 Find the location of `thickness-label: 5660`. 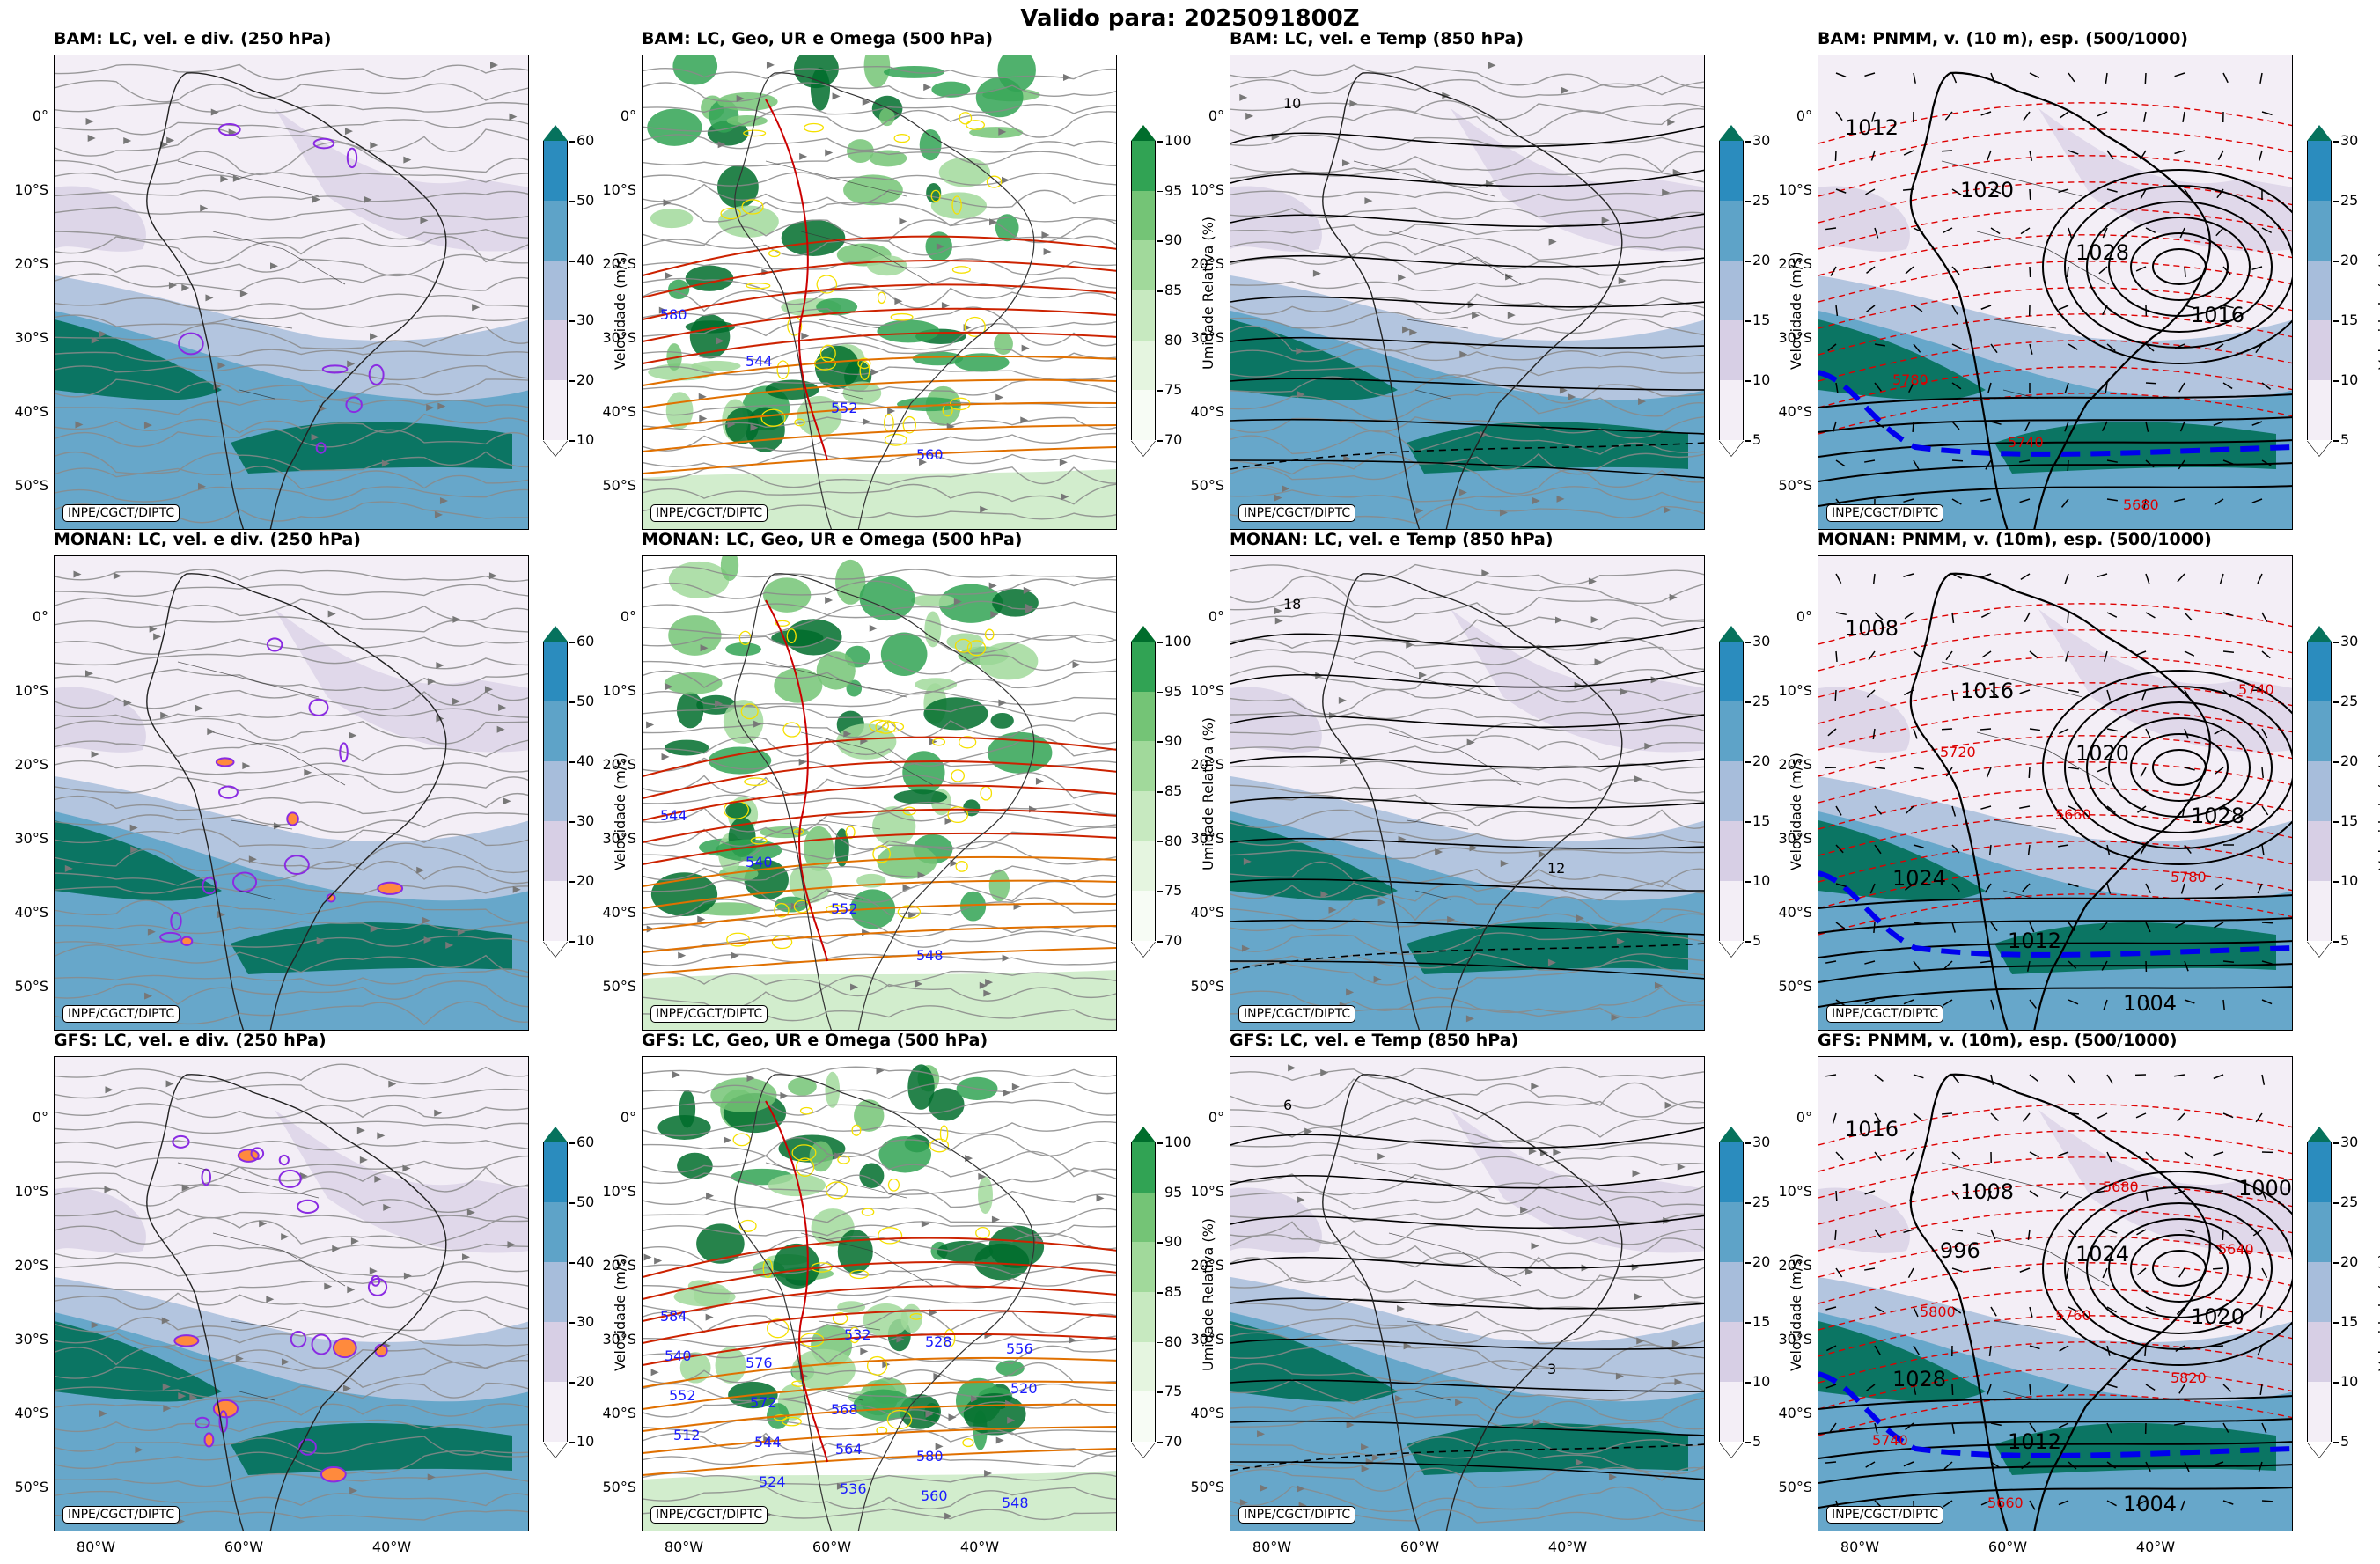

thickness-label: 5660 is located at coordinates (2005, 1502).